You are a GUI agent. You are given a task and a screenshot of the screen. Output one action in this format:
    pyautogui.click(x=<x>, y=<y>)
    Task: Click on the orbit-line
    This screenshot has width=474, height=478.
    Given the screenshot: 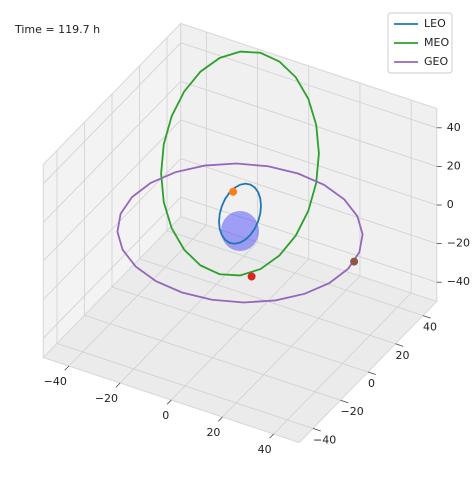 What is the action you would take?
    pyautogui.click(x=240, y=213)
    